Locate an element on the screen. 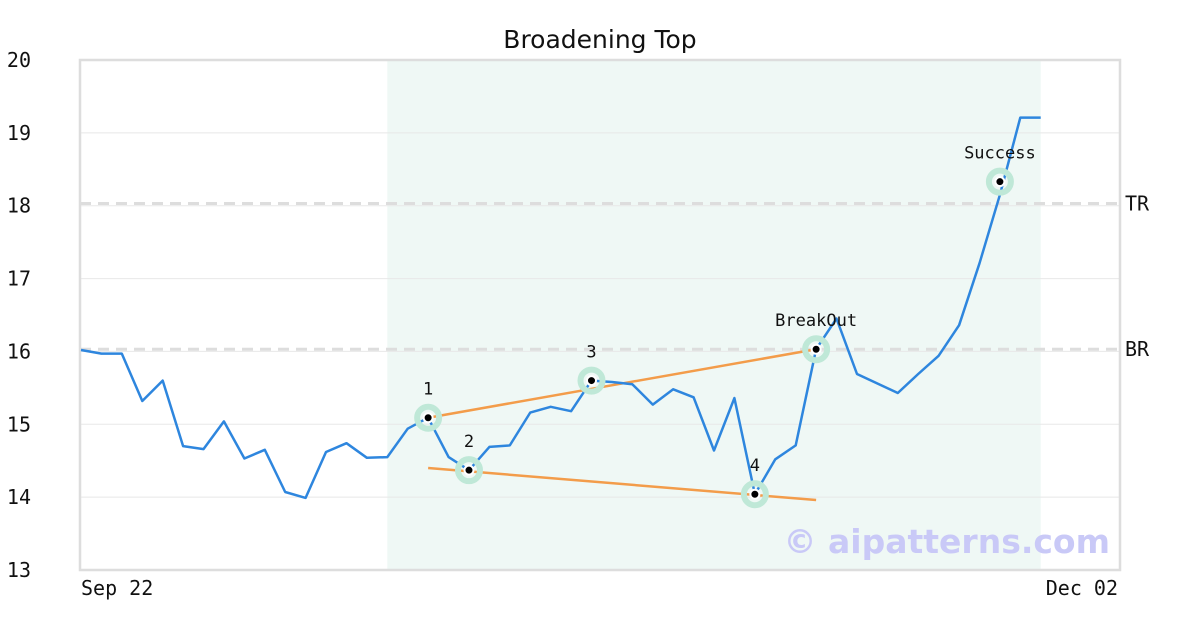 The height and width of the screenshot is (630, 1200). y-tick-label: 15 is located at coordinates (19, 424).